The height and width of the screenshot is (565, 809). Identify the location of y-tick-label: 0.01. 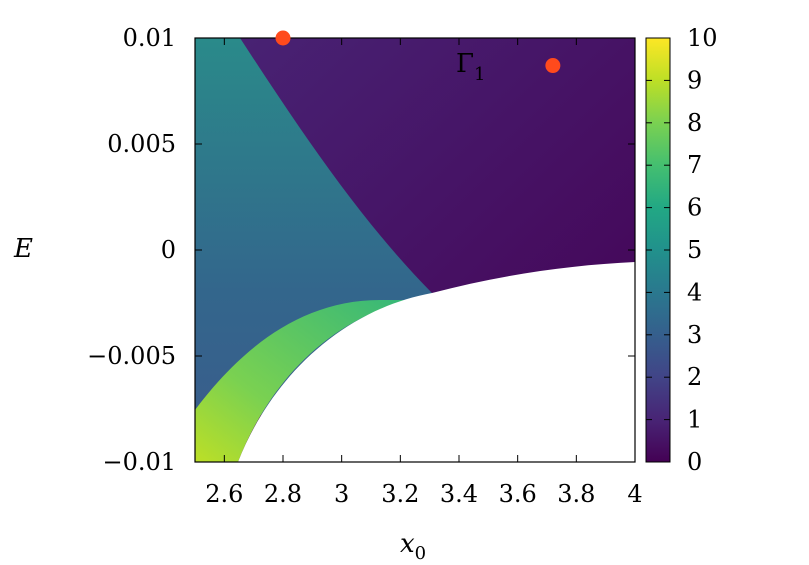
(149, 38).